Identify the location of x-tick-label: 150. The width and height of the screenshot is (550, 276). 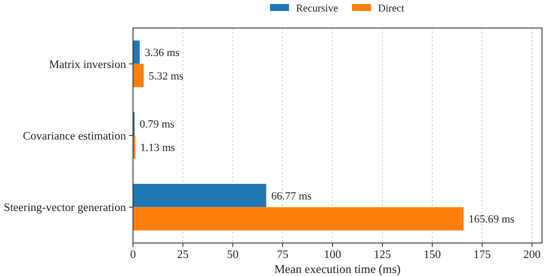
(433, 255).